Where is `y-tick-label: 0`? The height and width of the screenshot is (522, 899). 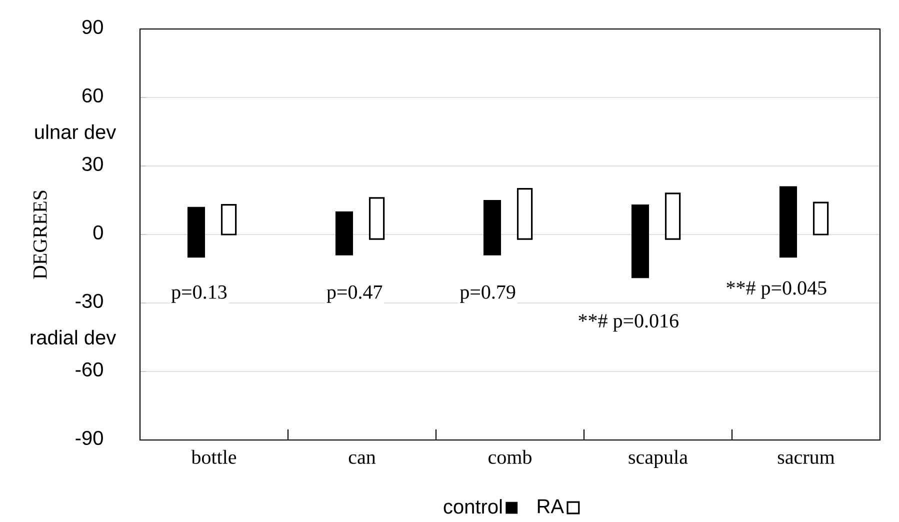 y-tick-label: 0 is located at coordinates (98, 232).